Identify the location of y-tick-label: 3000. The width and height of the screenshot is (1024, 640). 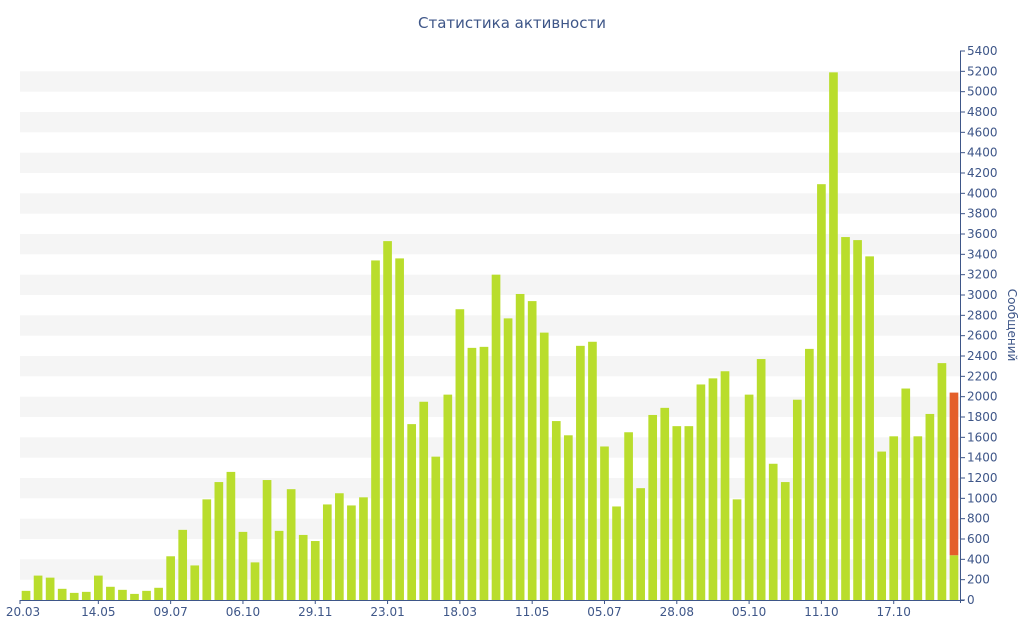
(982, 295).